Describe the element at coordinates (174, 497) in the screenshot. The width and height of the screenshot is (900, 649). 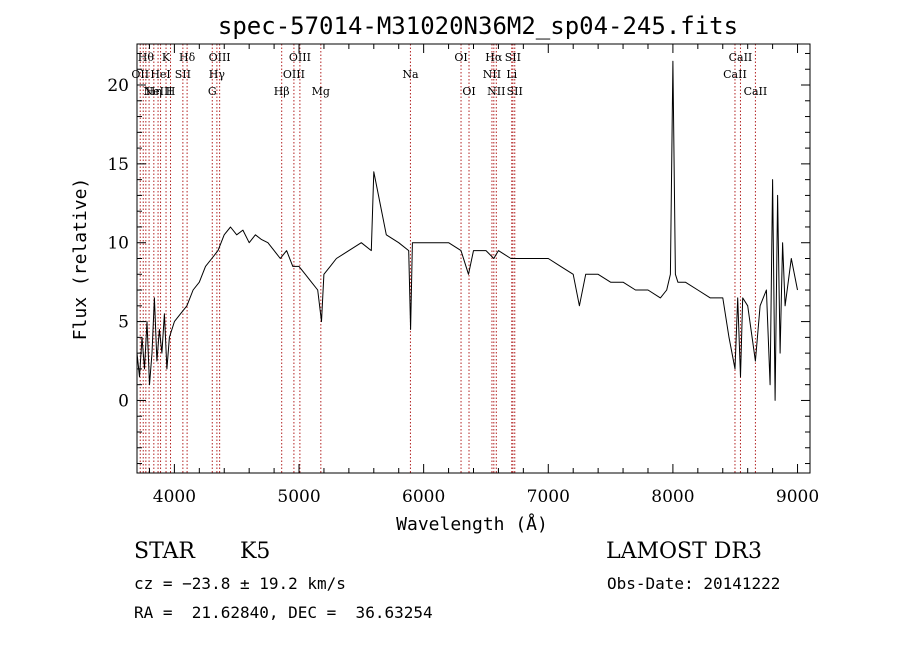
I see `x-tick-label: 4000` at that location.